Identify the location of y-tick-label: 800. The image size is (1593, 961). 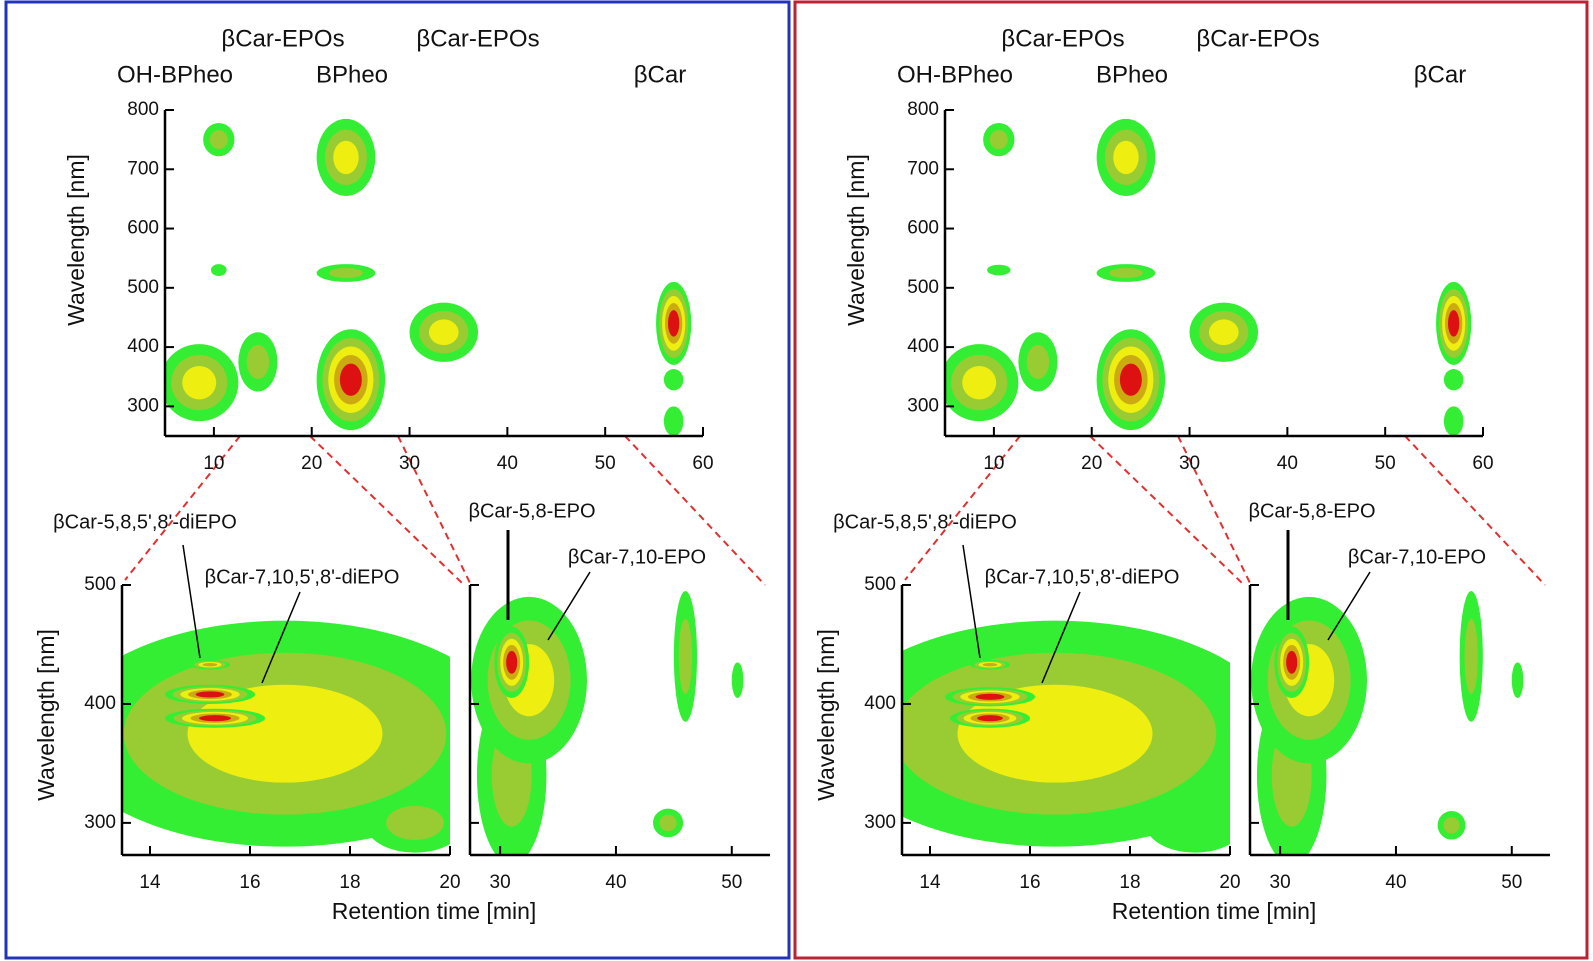
(923, 109).